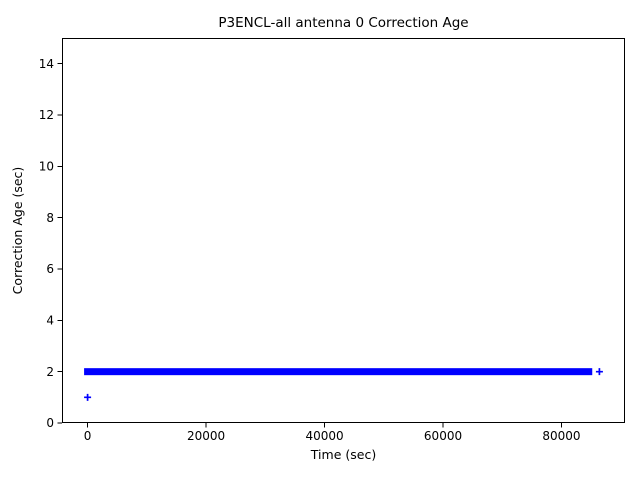 The height and width of the screenshot is (484, 640). Describe the element at coordinates (343, 384) in the screenshot. I see `data-series-layer` at that location.